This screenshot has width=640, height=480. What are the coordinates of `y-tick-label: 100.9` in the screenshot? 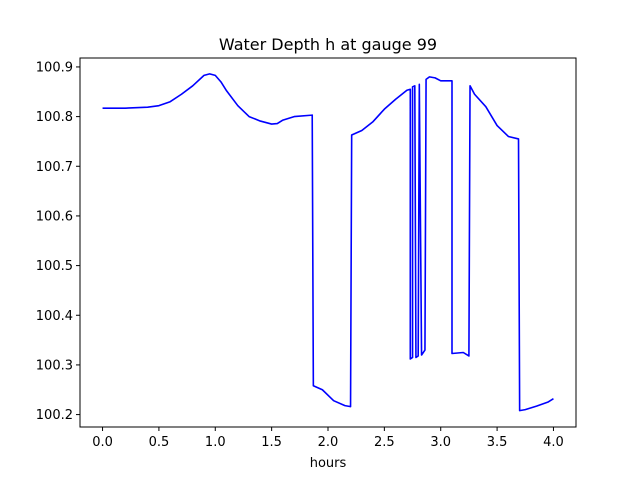 It's located at (54, 67).